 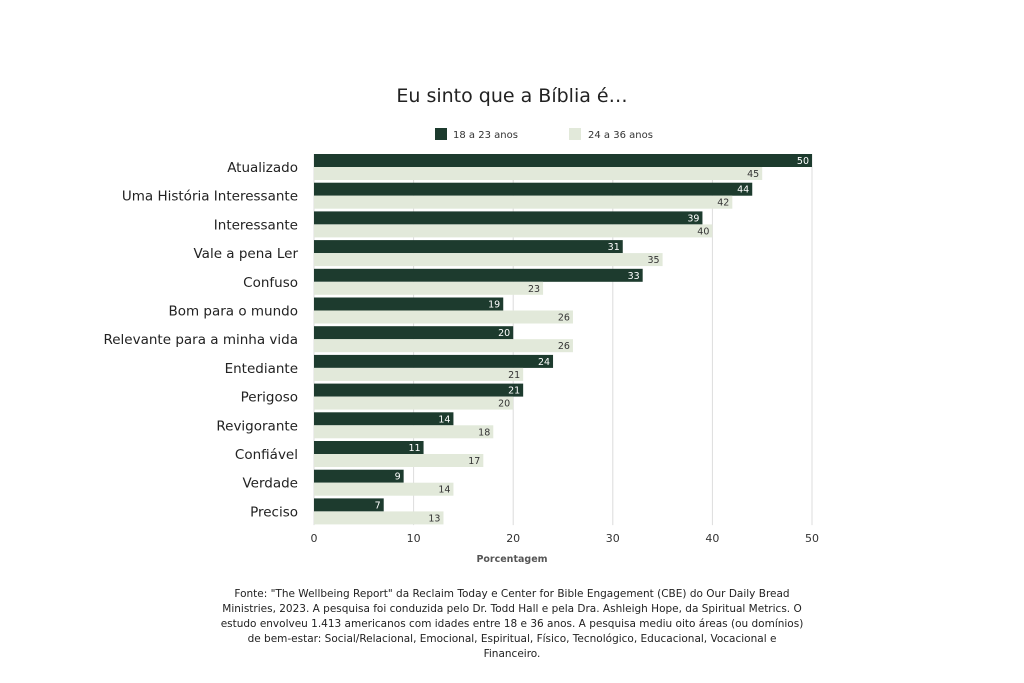 What do you see at coordinates (270, 484) in the screenshot?
I see `category-label: Verdade` at bounding box center [270, 484].